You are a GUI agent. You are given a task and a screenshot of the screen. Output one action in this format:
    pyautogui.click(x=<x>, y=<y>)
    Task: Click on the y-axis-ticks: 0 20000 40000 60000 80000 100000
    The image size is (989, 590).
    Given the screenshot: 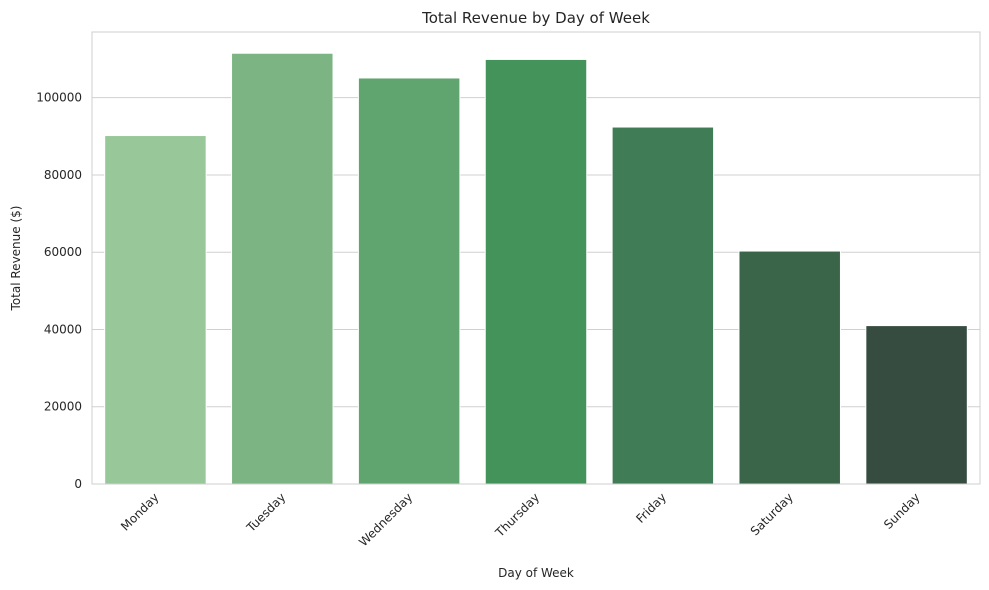 What is the action you would take?
    pyautogui.click(x=59, y=291)
    